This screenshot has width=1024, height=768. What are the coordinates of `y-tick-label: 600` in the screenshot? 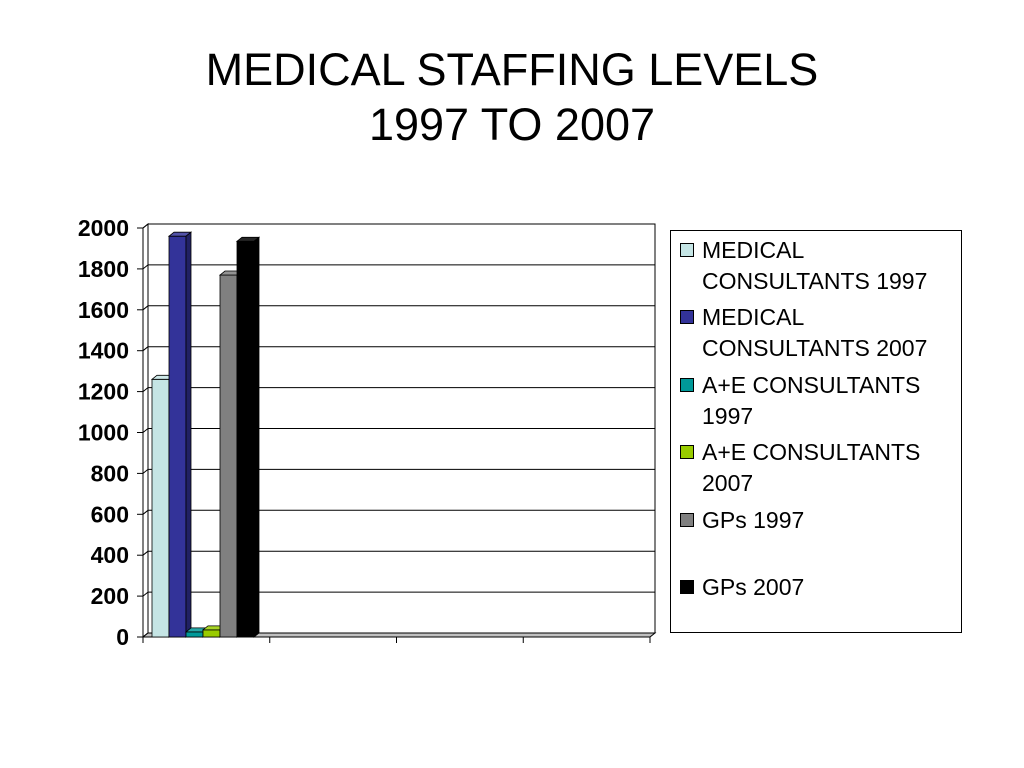 It's located at (110, 514).